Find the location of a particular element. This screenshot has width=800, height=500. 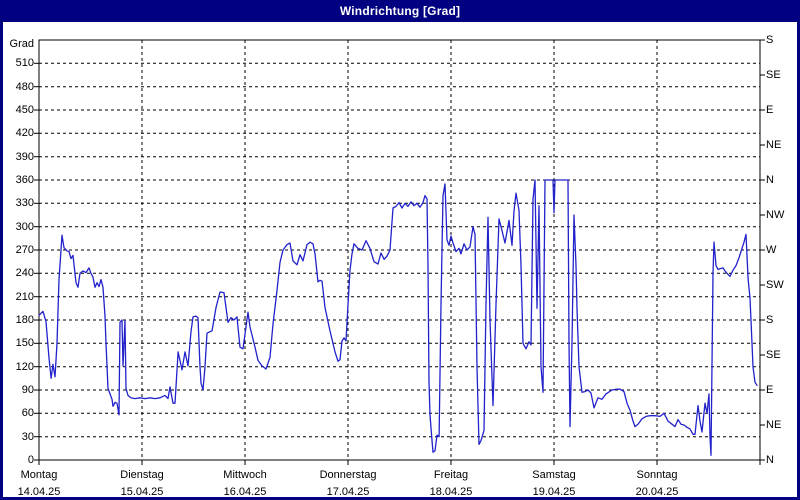

y-axis-tick-label: 330 is located at coordinates (24, 203).